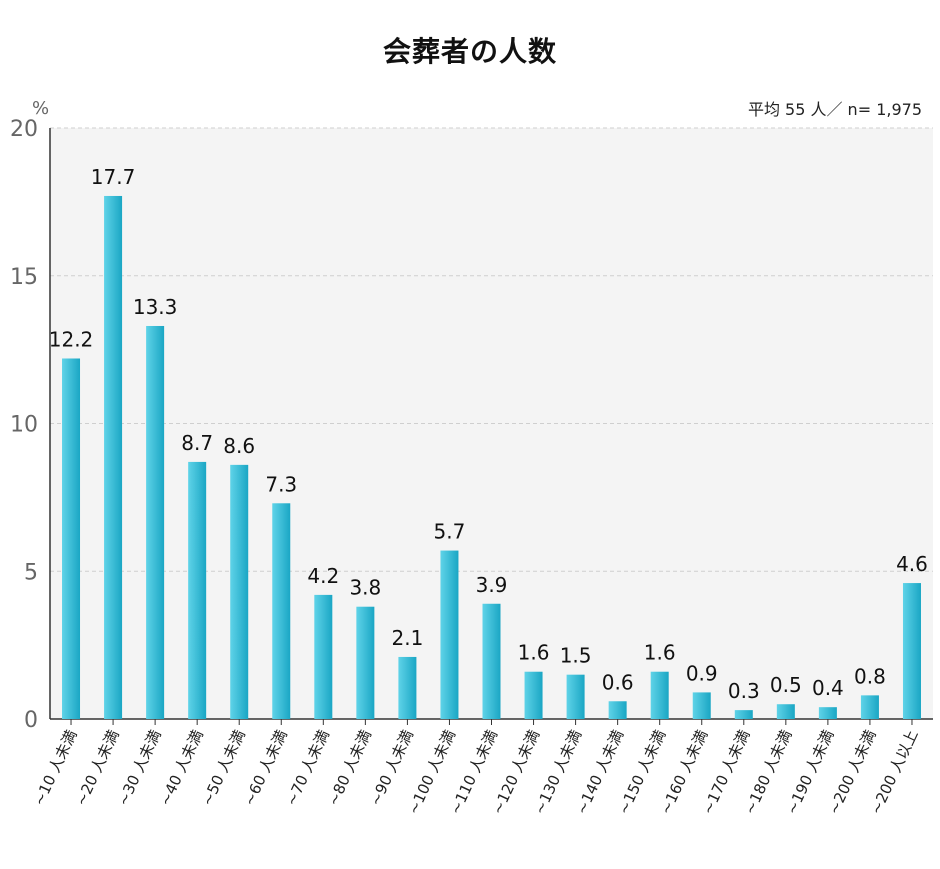 This screenshot has width=940, height=869. What do you see at coordinates (24, 277) in the screenshot?
I see `y-tick-label: 15` at bounding box center [24, 277].